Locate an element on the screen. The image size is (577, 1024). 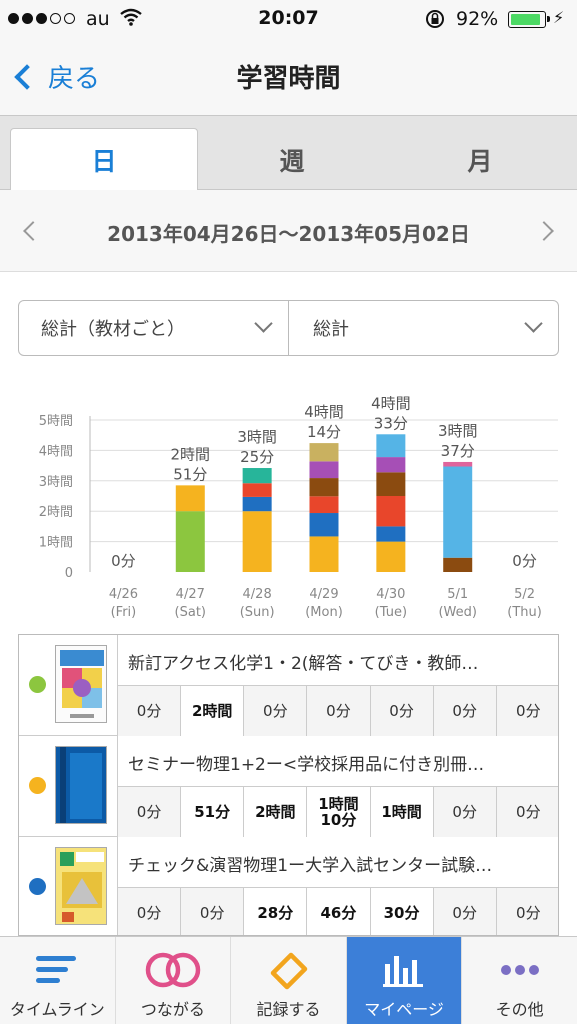
table-row: 新訂アクセス化学1・2(解答・てびき・教師… 0分 2時間 0分 0分 0分 0分 0分 is located at coordinates (288, 685).